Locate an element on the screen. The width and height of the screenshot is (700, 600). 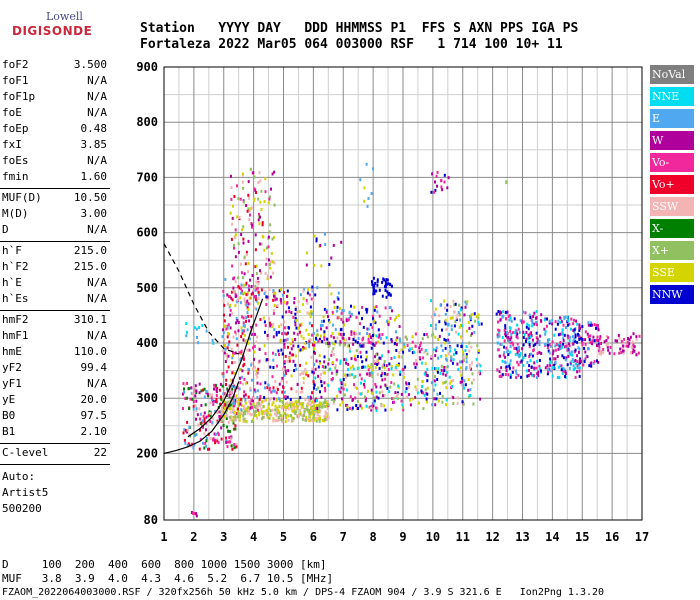
param-name: hmF1 is located at coordinates (15, 335).